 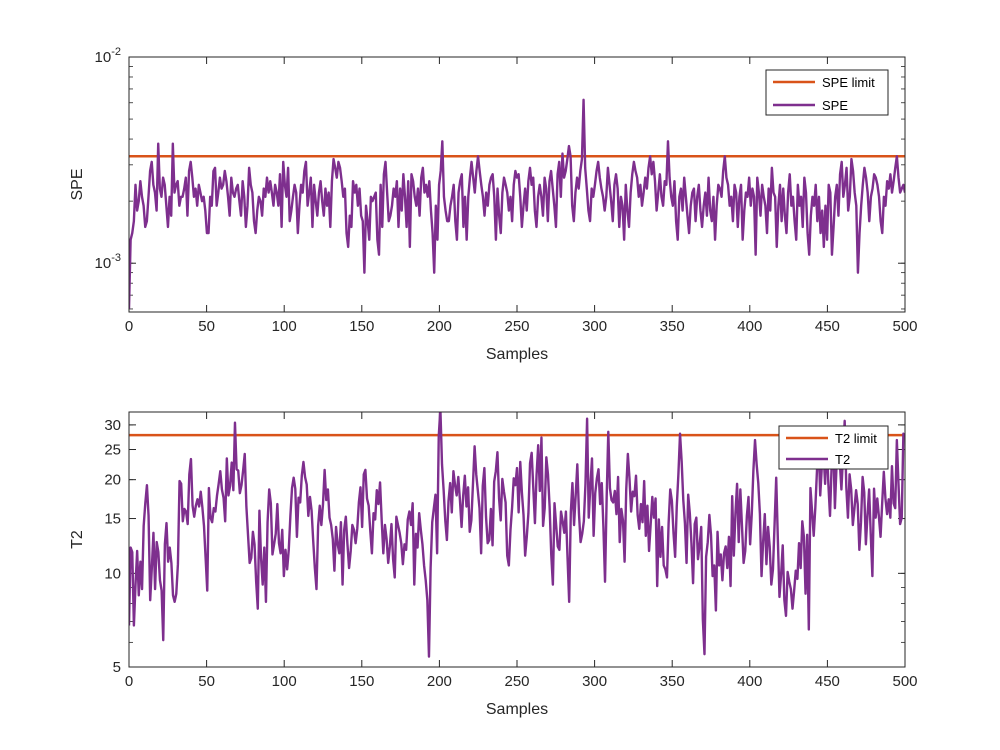 I want to click on y-tick-label: 10, so click(x=112, y=573).